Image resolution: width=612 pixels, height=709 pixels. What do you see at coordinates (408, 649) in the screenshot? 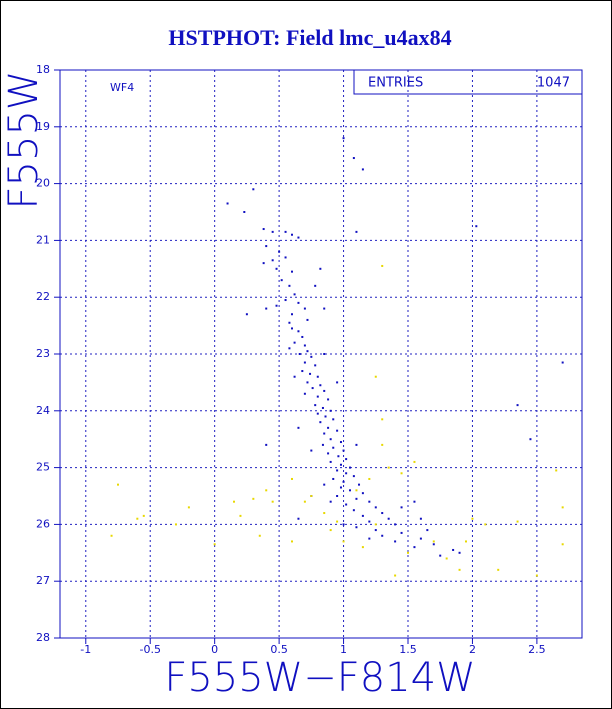
I see `x-tick-label: 1.5` at bounding box center [408, 649].